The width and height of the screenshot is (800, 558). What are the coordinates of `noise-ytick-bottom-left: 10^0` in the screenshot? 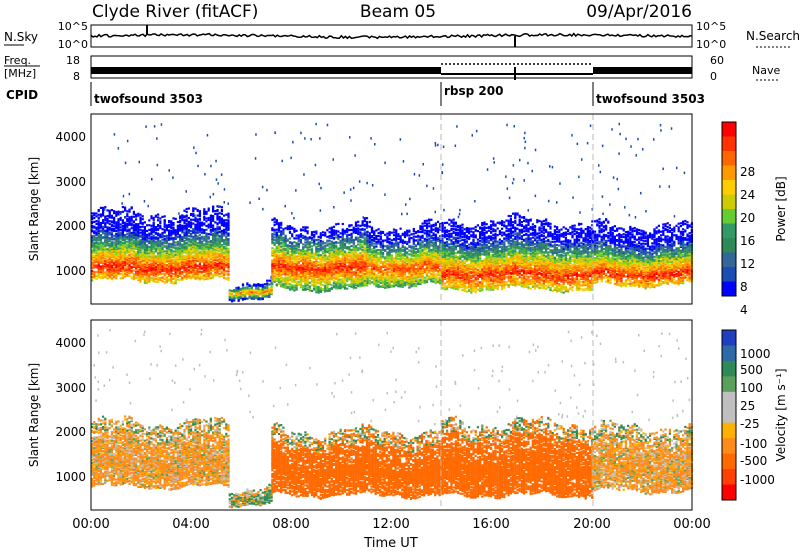 It's located at (73, 44).